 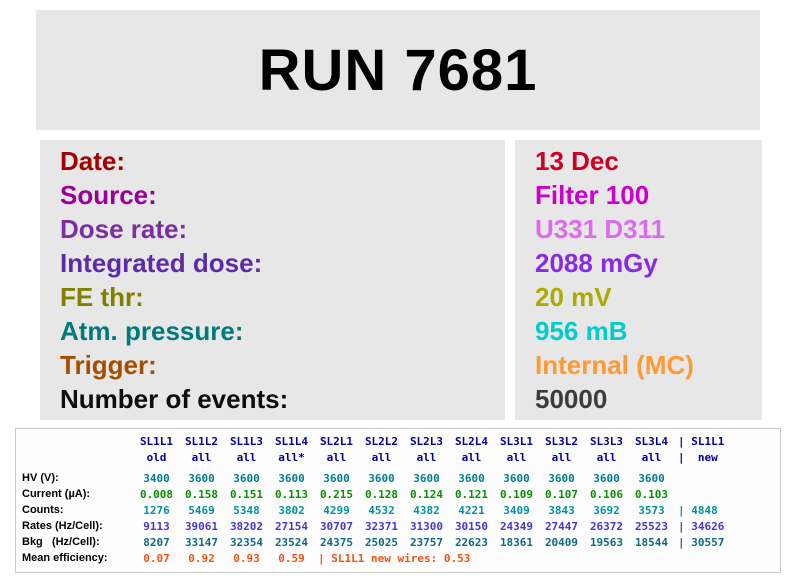 What do you see at coordinates (102, 297) in the screenshot?
I see `info-label-fe-thr: FE thr:` at bounding box center [102, 297].